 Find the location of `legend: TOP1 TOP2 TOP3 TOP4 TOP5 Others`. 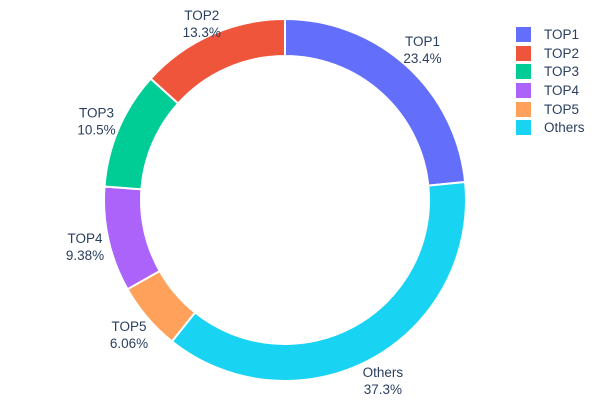

legend: TOP1 TOP2 TOP3 TOP4 TOP5 Others is located at coordinates (550, 81).